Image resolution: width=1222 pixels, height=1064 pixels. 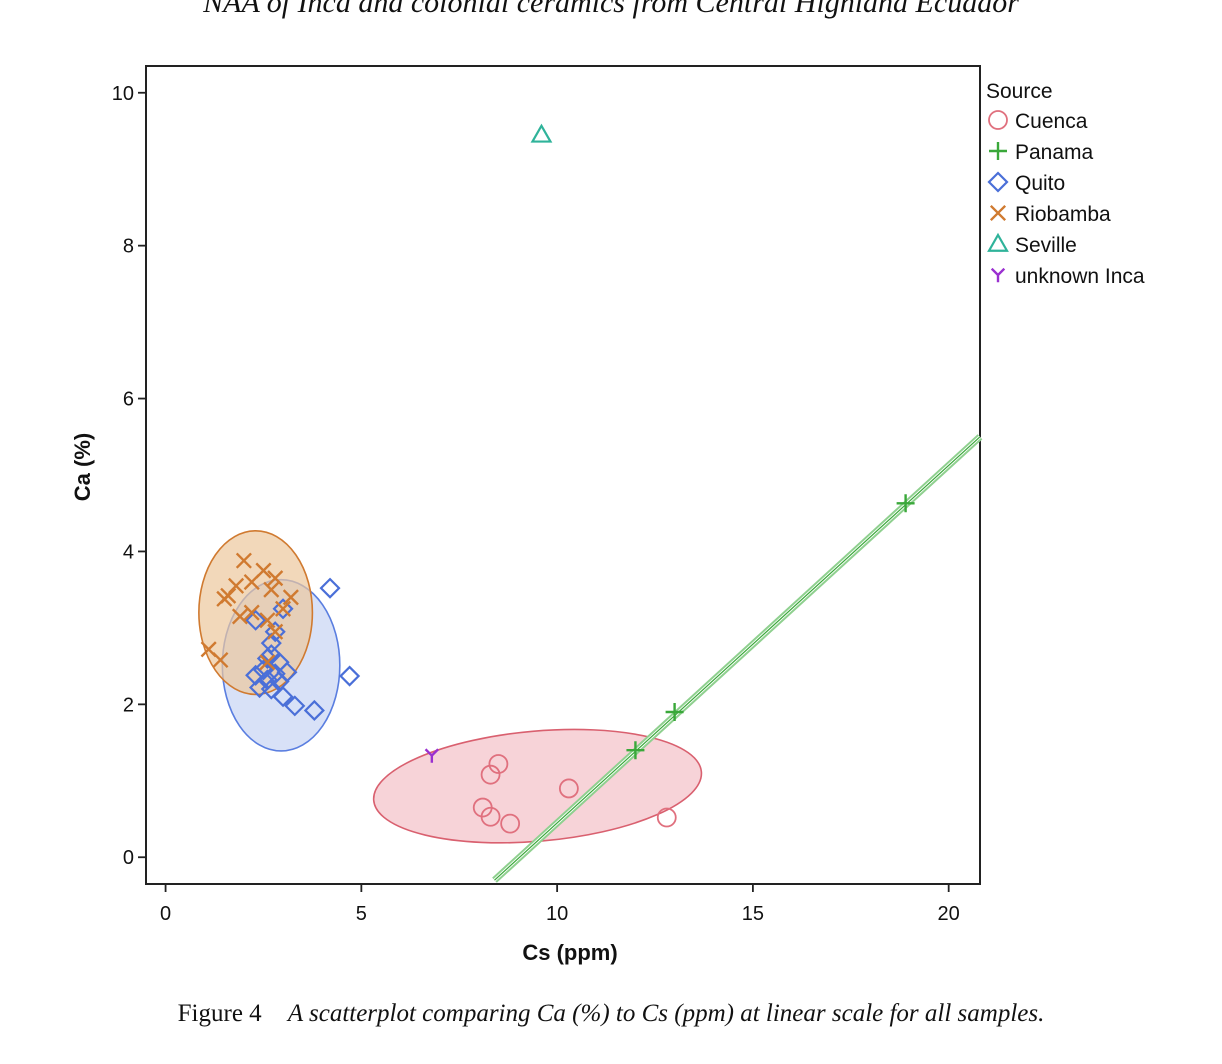 I want to click on legend-panama-label: Panama, so click(x=1054, y=152).